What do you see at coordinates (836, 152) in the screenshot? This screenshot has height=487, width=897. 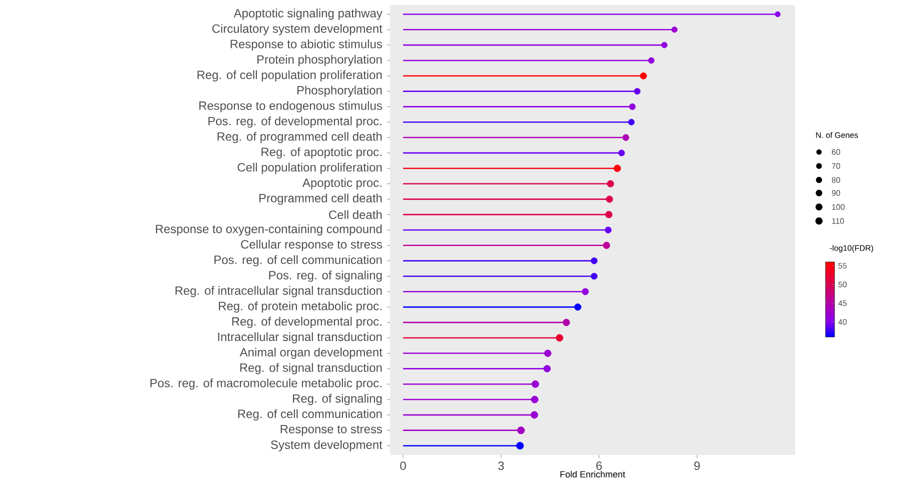 I see `legend-label: 60` at bounding box center [836, 152].